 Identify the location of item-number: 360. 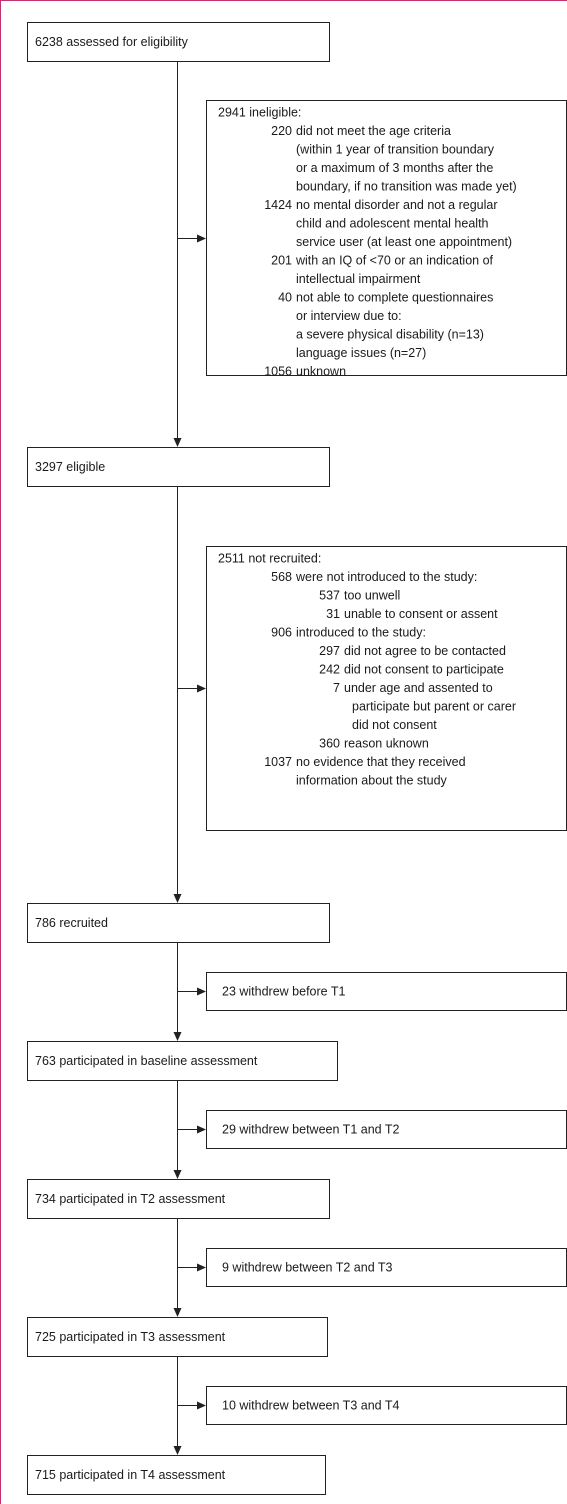
(329, 743).